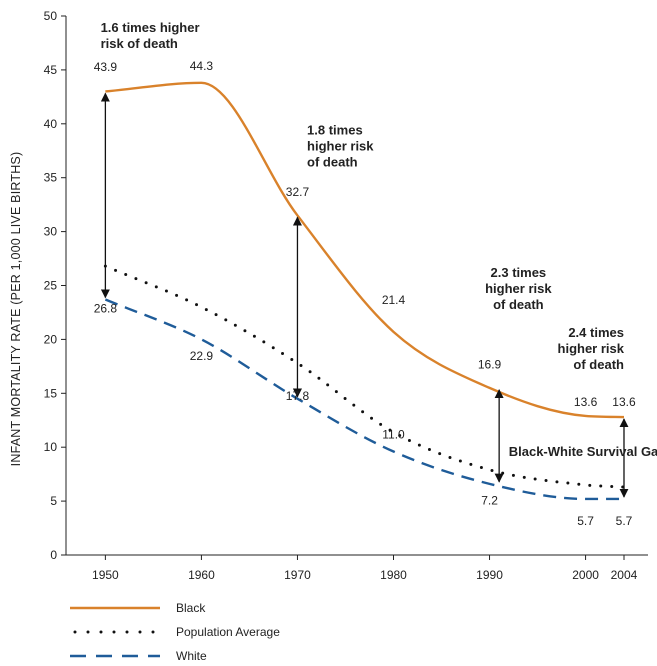  What do you see at coordinates (298, 192) in the screenshot?
I see `data-label: 32.7` at bounding box center [298, 192].